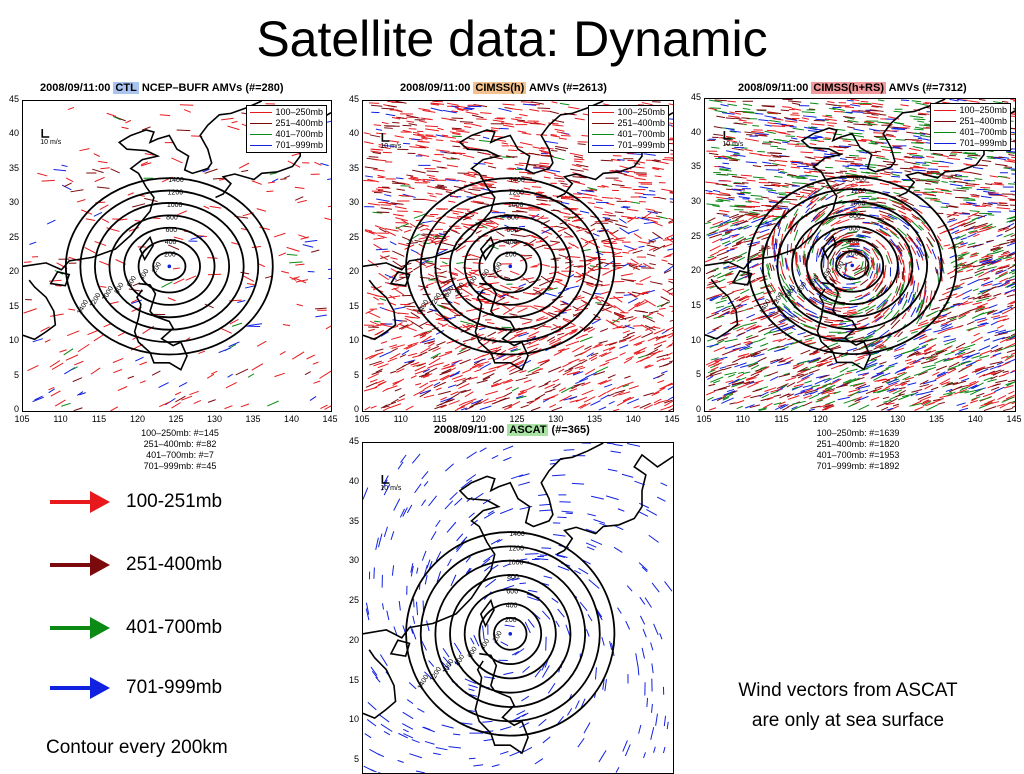  I want to click on x-tick-label: 125, so click(859, 419).